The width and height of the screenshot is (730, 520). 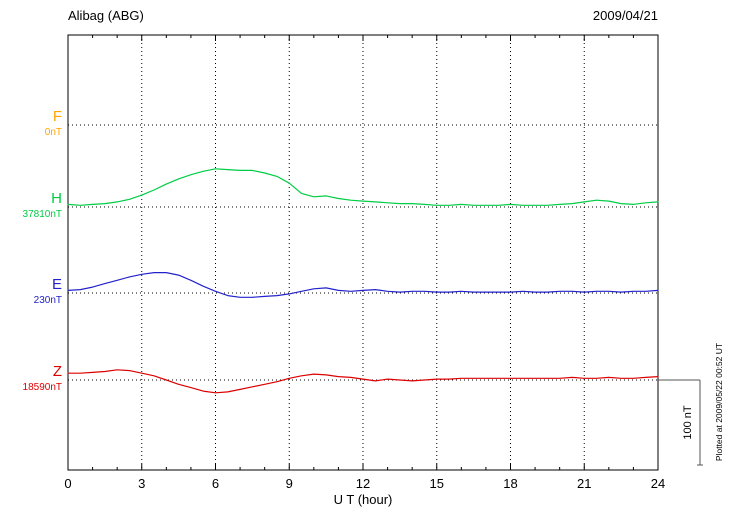 What do you see at coordinates (48, 300) in the screenshot?
I see `series-baseline-value-E: 230nT` at bounding box center [48, 300].